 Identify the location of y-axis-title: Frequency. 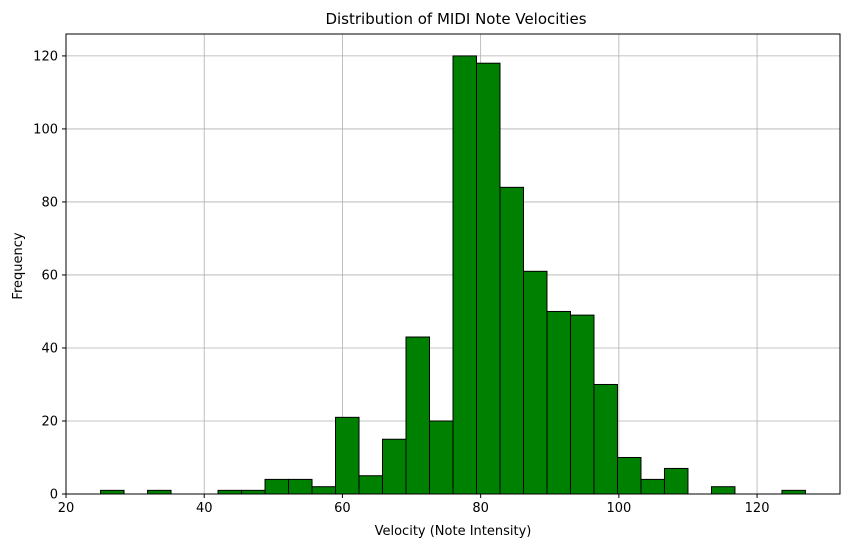
(18, 265).